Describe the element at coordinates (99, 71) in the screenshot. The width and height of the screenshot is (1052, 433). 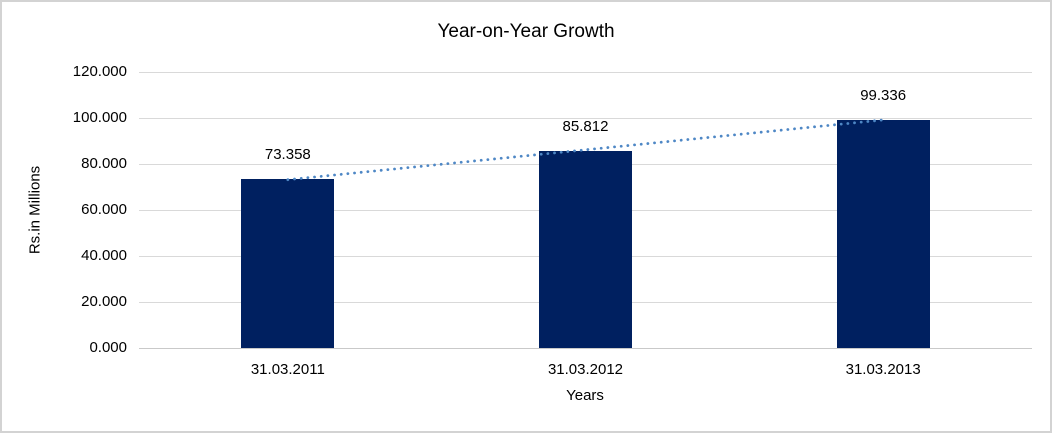
I see `y-tick-label: 120.000` at that location.